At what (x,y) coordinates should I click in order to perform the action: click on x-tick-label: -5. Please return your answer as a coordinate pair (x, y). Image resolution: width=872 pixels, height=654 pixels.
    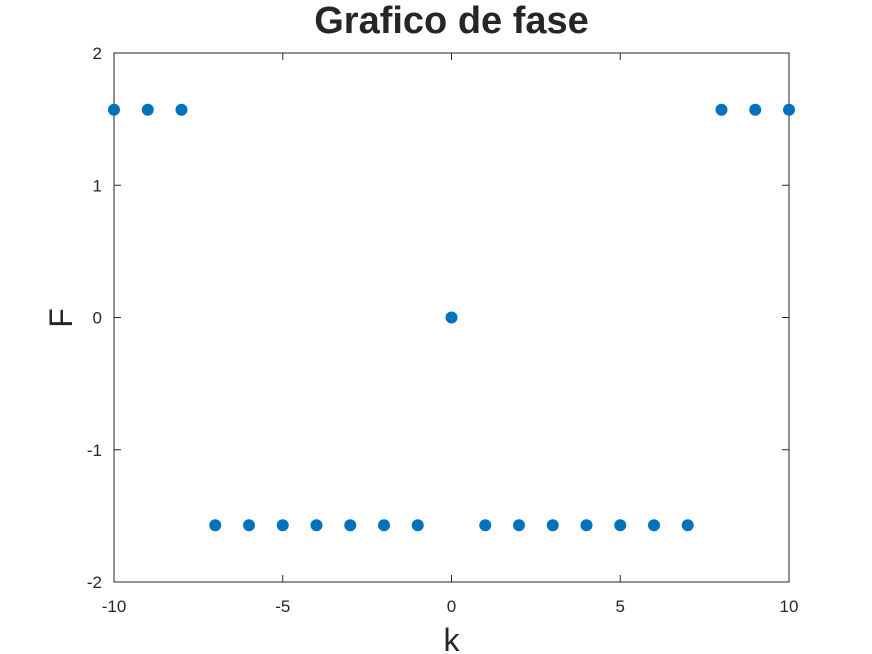
    Looking at the image, I should click on (282, 606).